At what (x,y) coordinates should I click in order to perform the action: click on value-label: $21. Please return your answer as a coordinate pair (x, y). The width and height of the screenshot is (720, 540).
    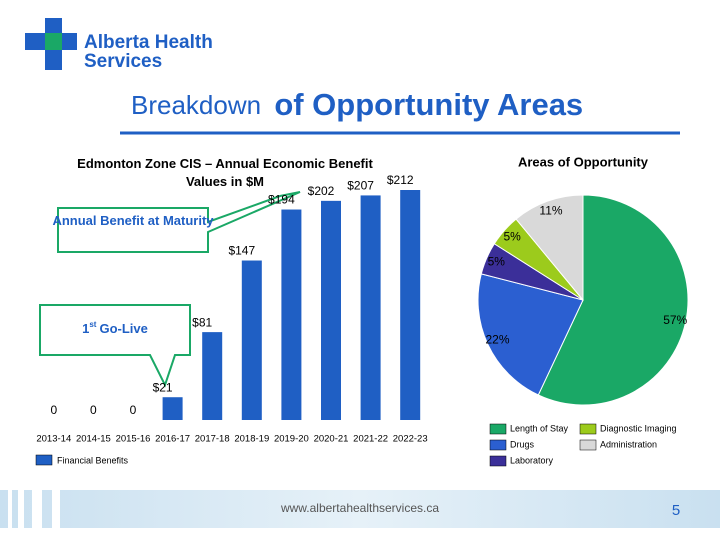
    Looking at the image, I should click on (163, 387).